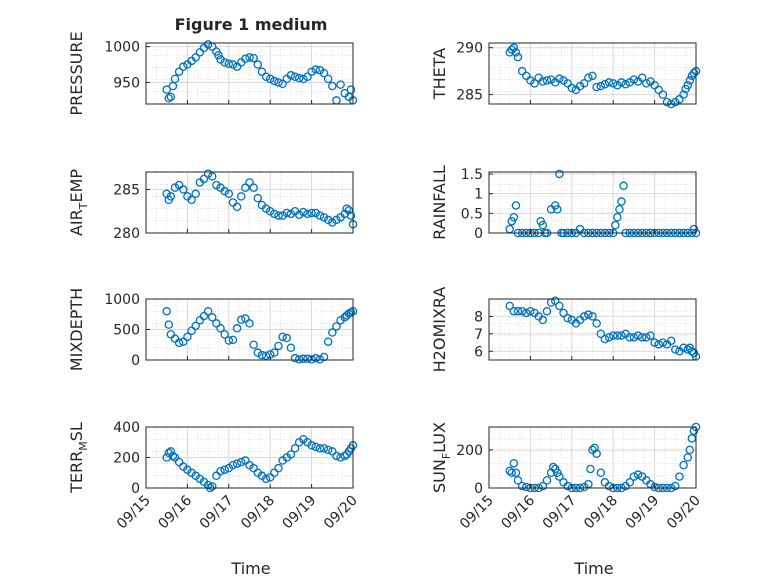 Image resolution: width=778 pixels, height=583 pixels. I want to click on y-tick-label: 0, so click(478, 234).